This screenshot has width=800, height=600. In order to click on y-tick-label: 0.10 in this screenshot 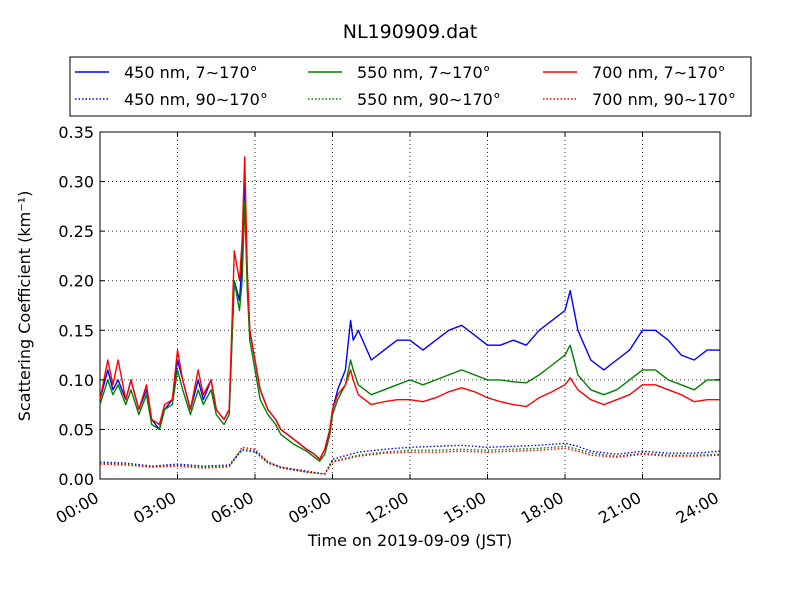, I will do `click(76, 380)`.